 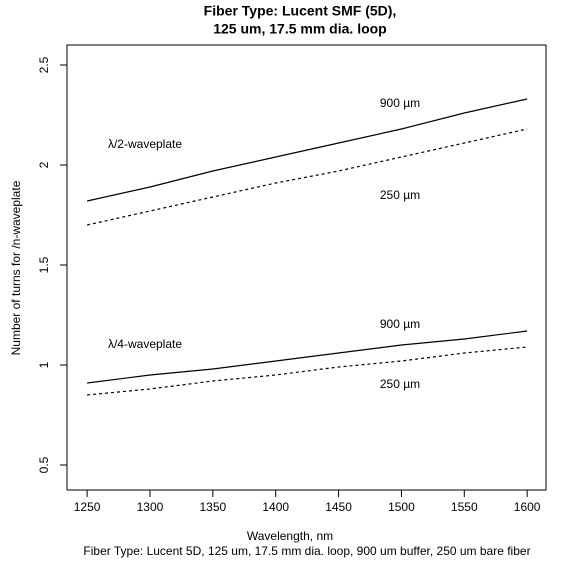 I want to click on y-tick-label: 1, so click(x=44, y=364).